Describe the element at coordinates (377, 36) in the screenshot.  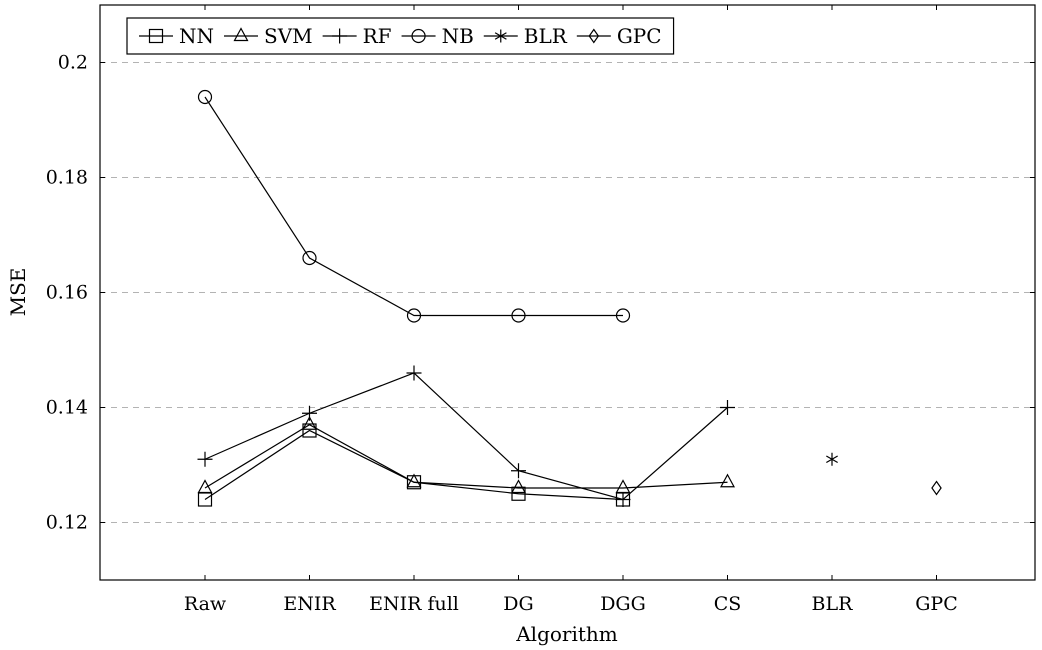
I see `legend-item-rf-label: RF` at that location.